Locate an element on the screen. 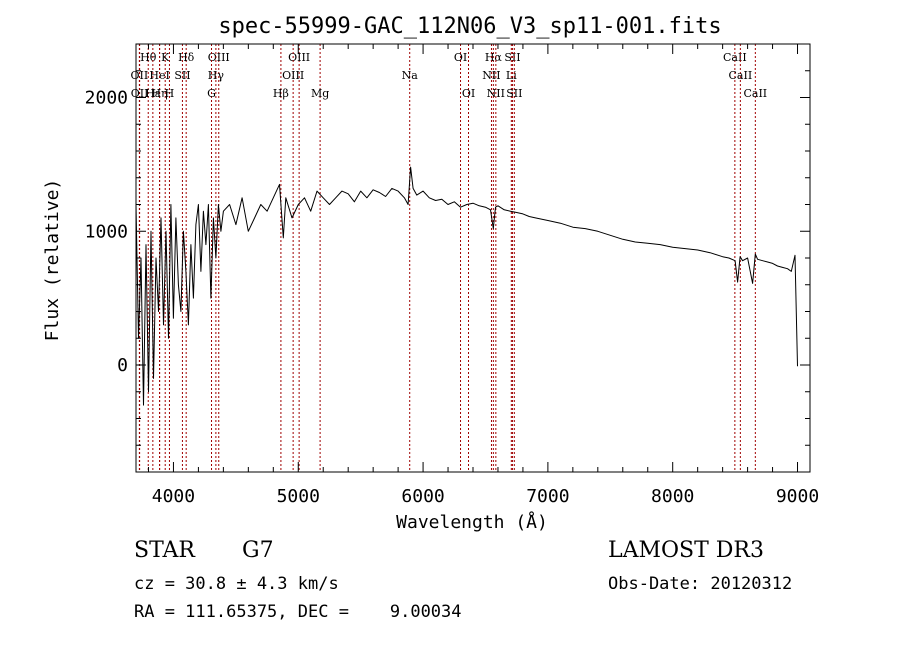 Image resolution: width=900 pixels, height=649 pixels. survey-name: LAMOST DR3 is located at coordinates (686, 550).